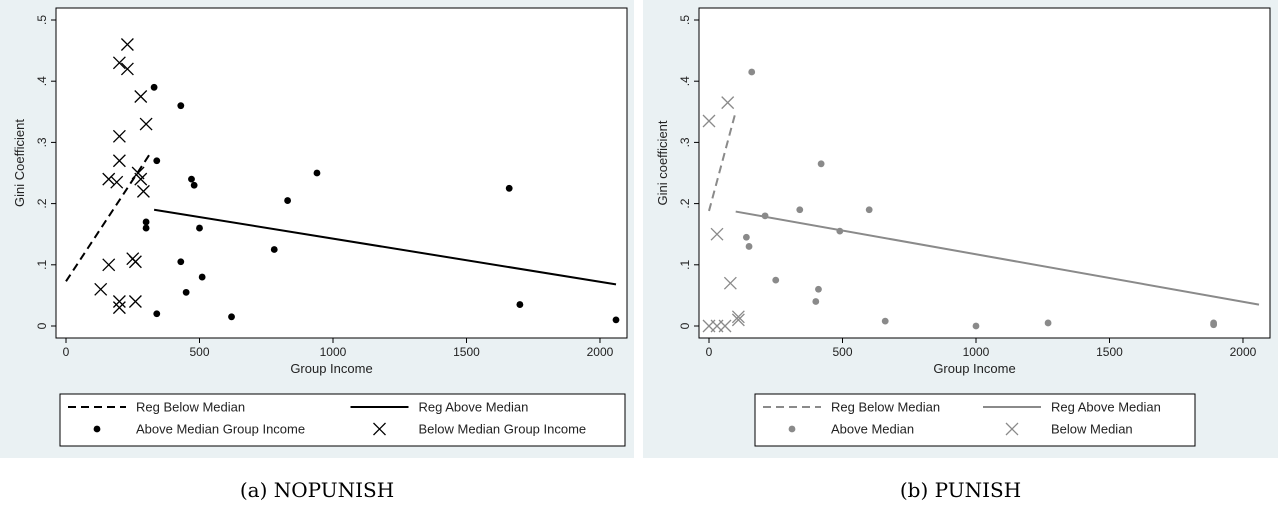  I want to click on legend-label-below-median: Below Median, so click(1092, 429).